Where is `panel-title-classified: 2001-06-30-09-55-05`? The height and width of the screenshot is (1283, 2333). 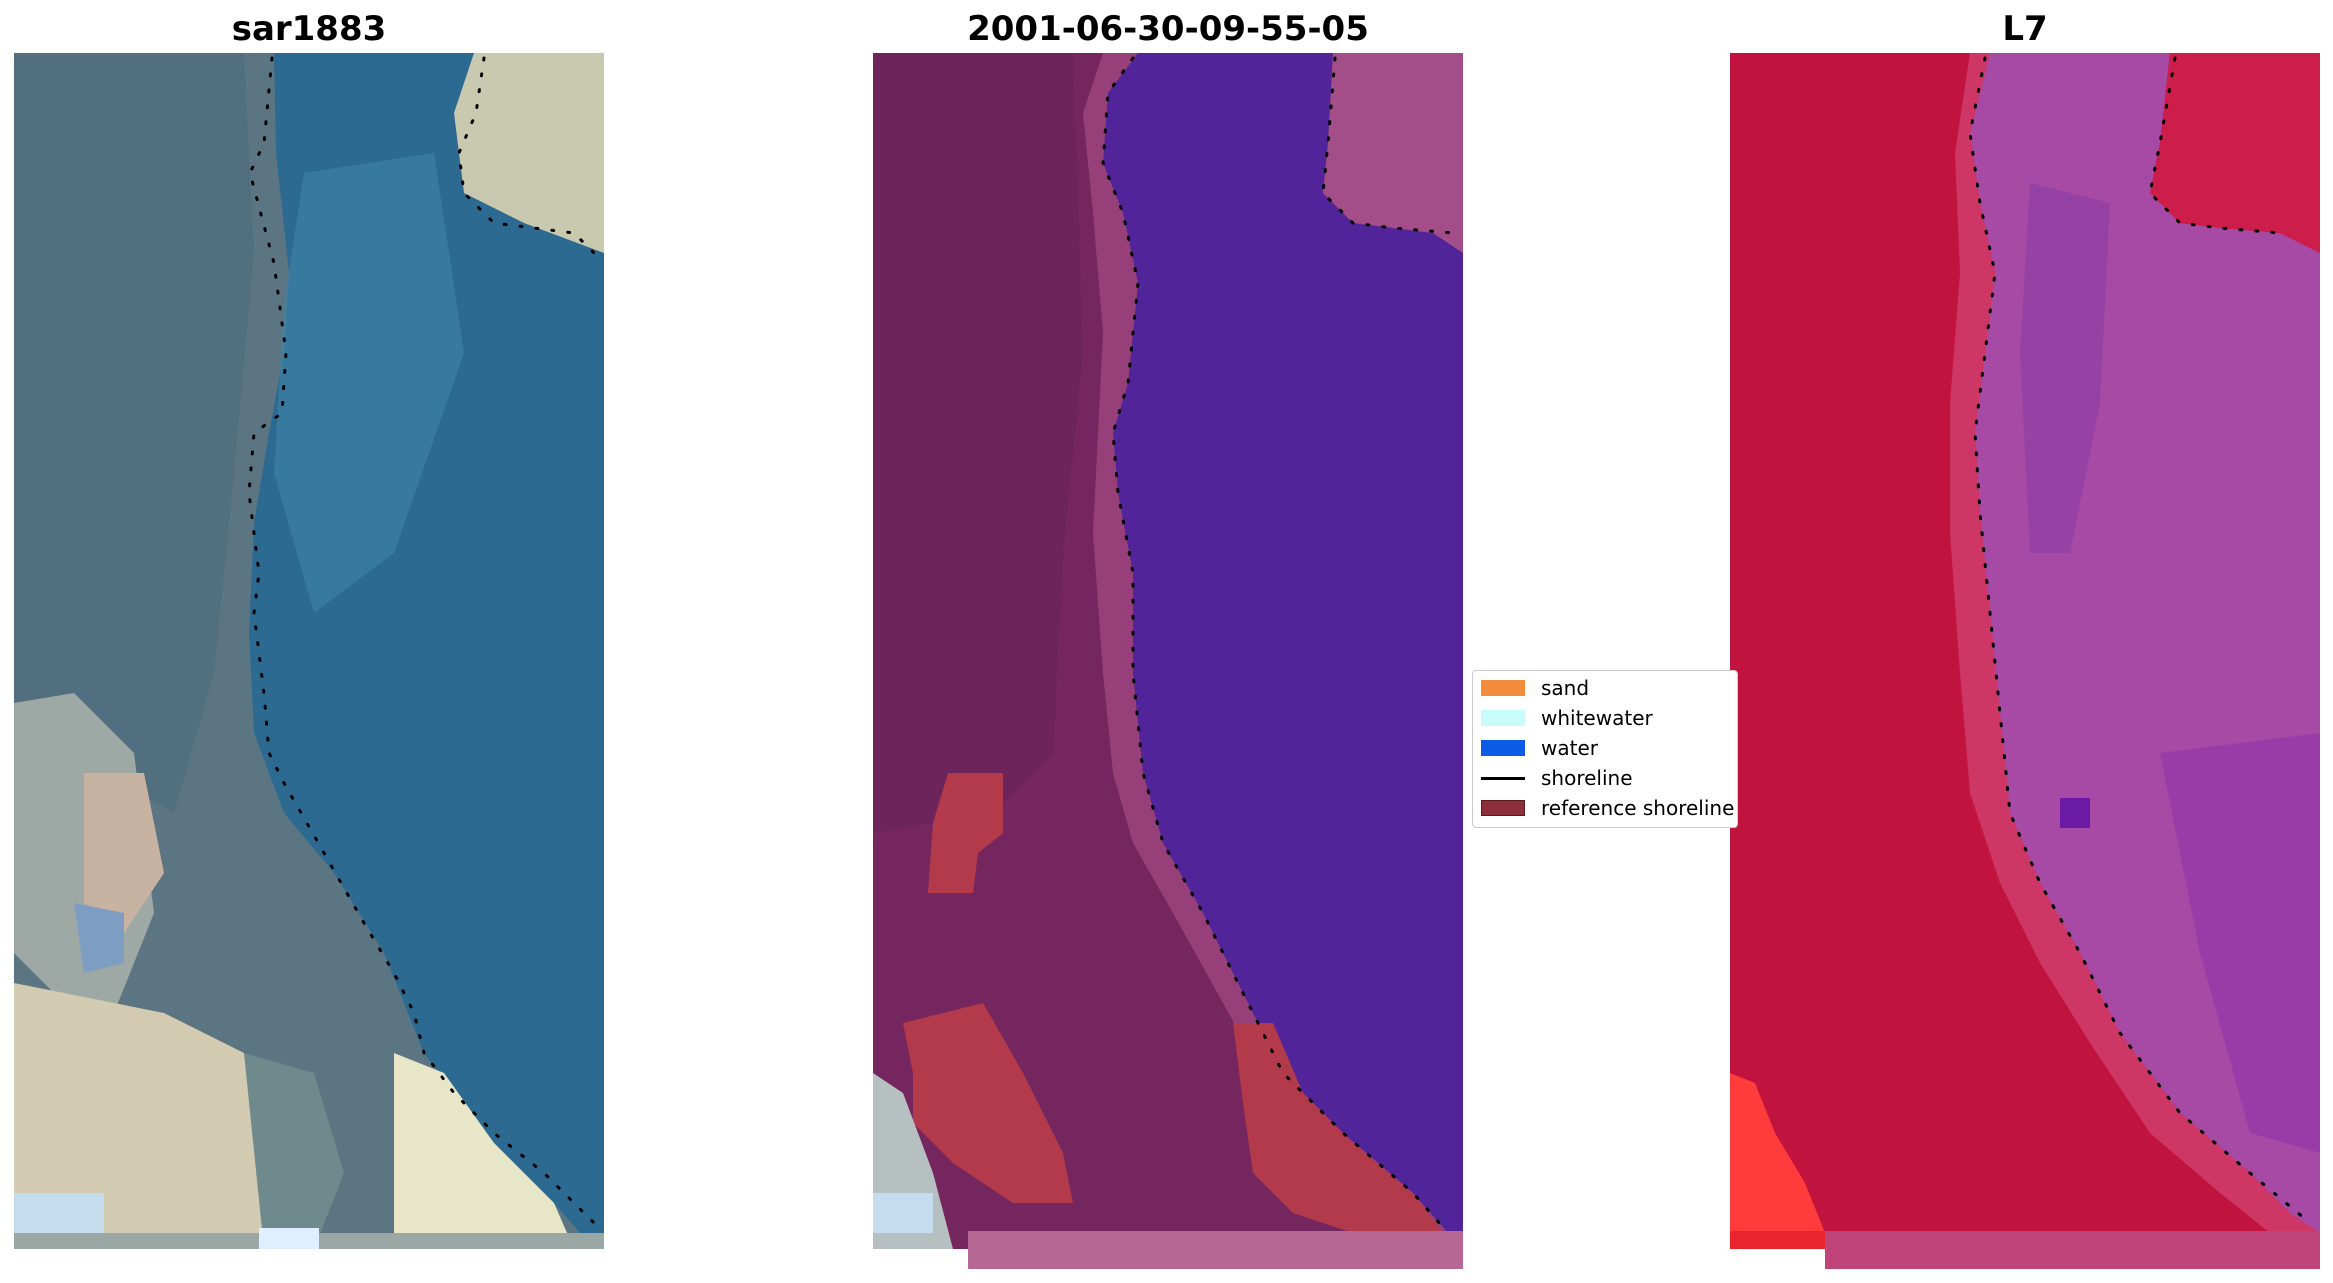 panel-title-classified: 2001-06-30-09-55-05 is located at coordinates (1168, 29).